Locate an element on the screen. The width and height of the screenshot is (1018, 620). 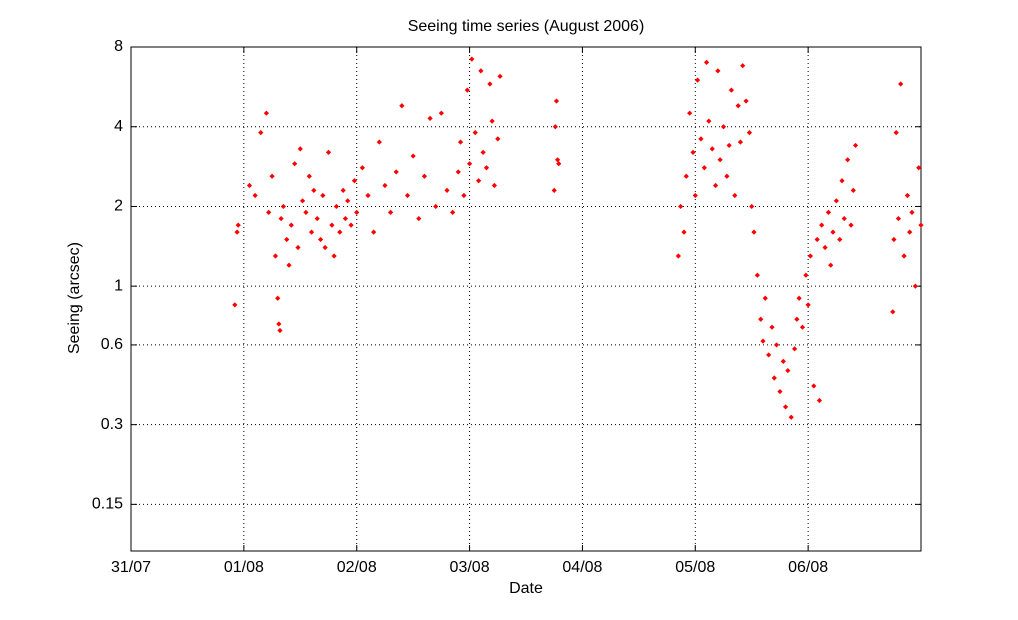
y-tick-label: 2 is located at coordinates (118, 206).